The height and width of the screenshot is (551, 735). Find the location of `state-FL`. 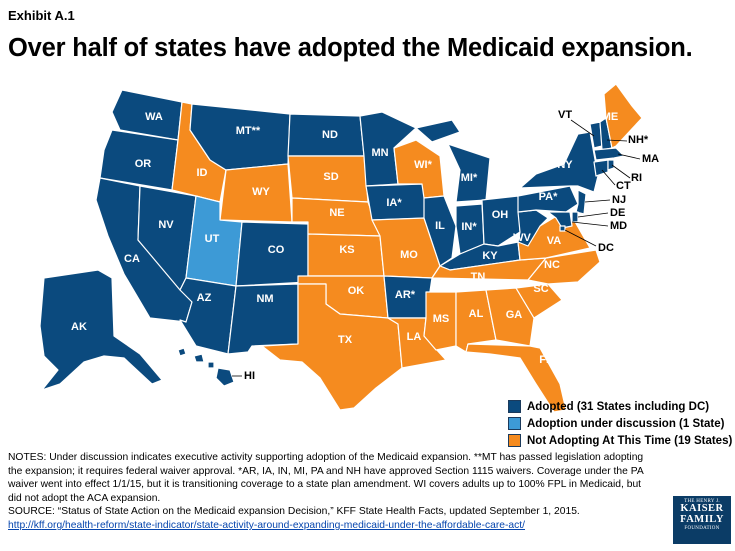

state-FL is located at coordinates (516, 378).